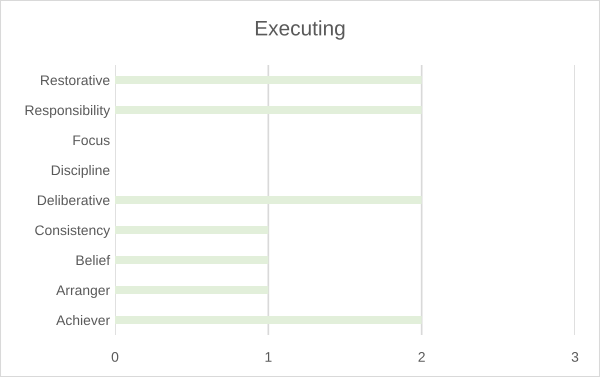  I want to click on y-tick-label: Focus, so click(91, 140).